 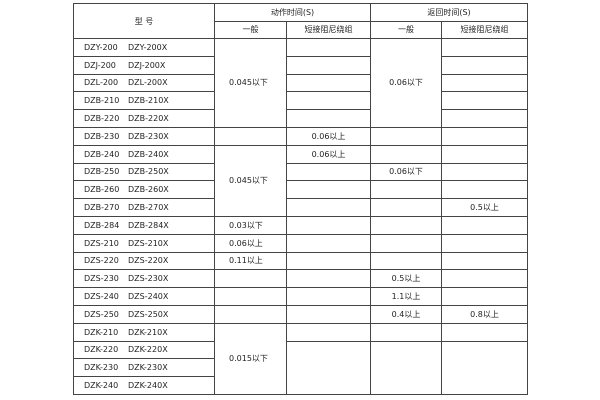 I want to click on return-shorting-cell: 0.5以上, so click(x=485, y=207).